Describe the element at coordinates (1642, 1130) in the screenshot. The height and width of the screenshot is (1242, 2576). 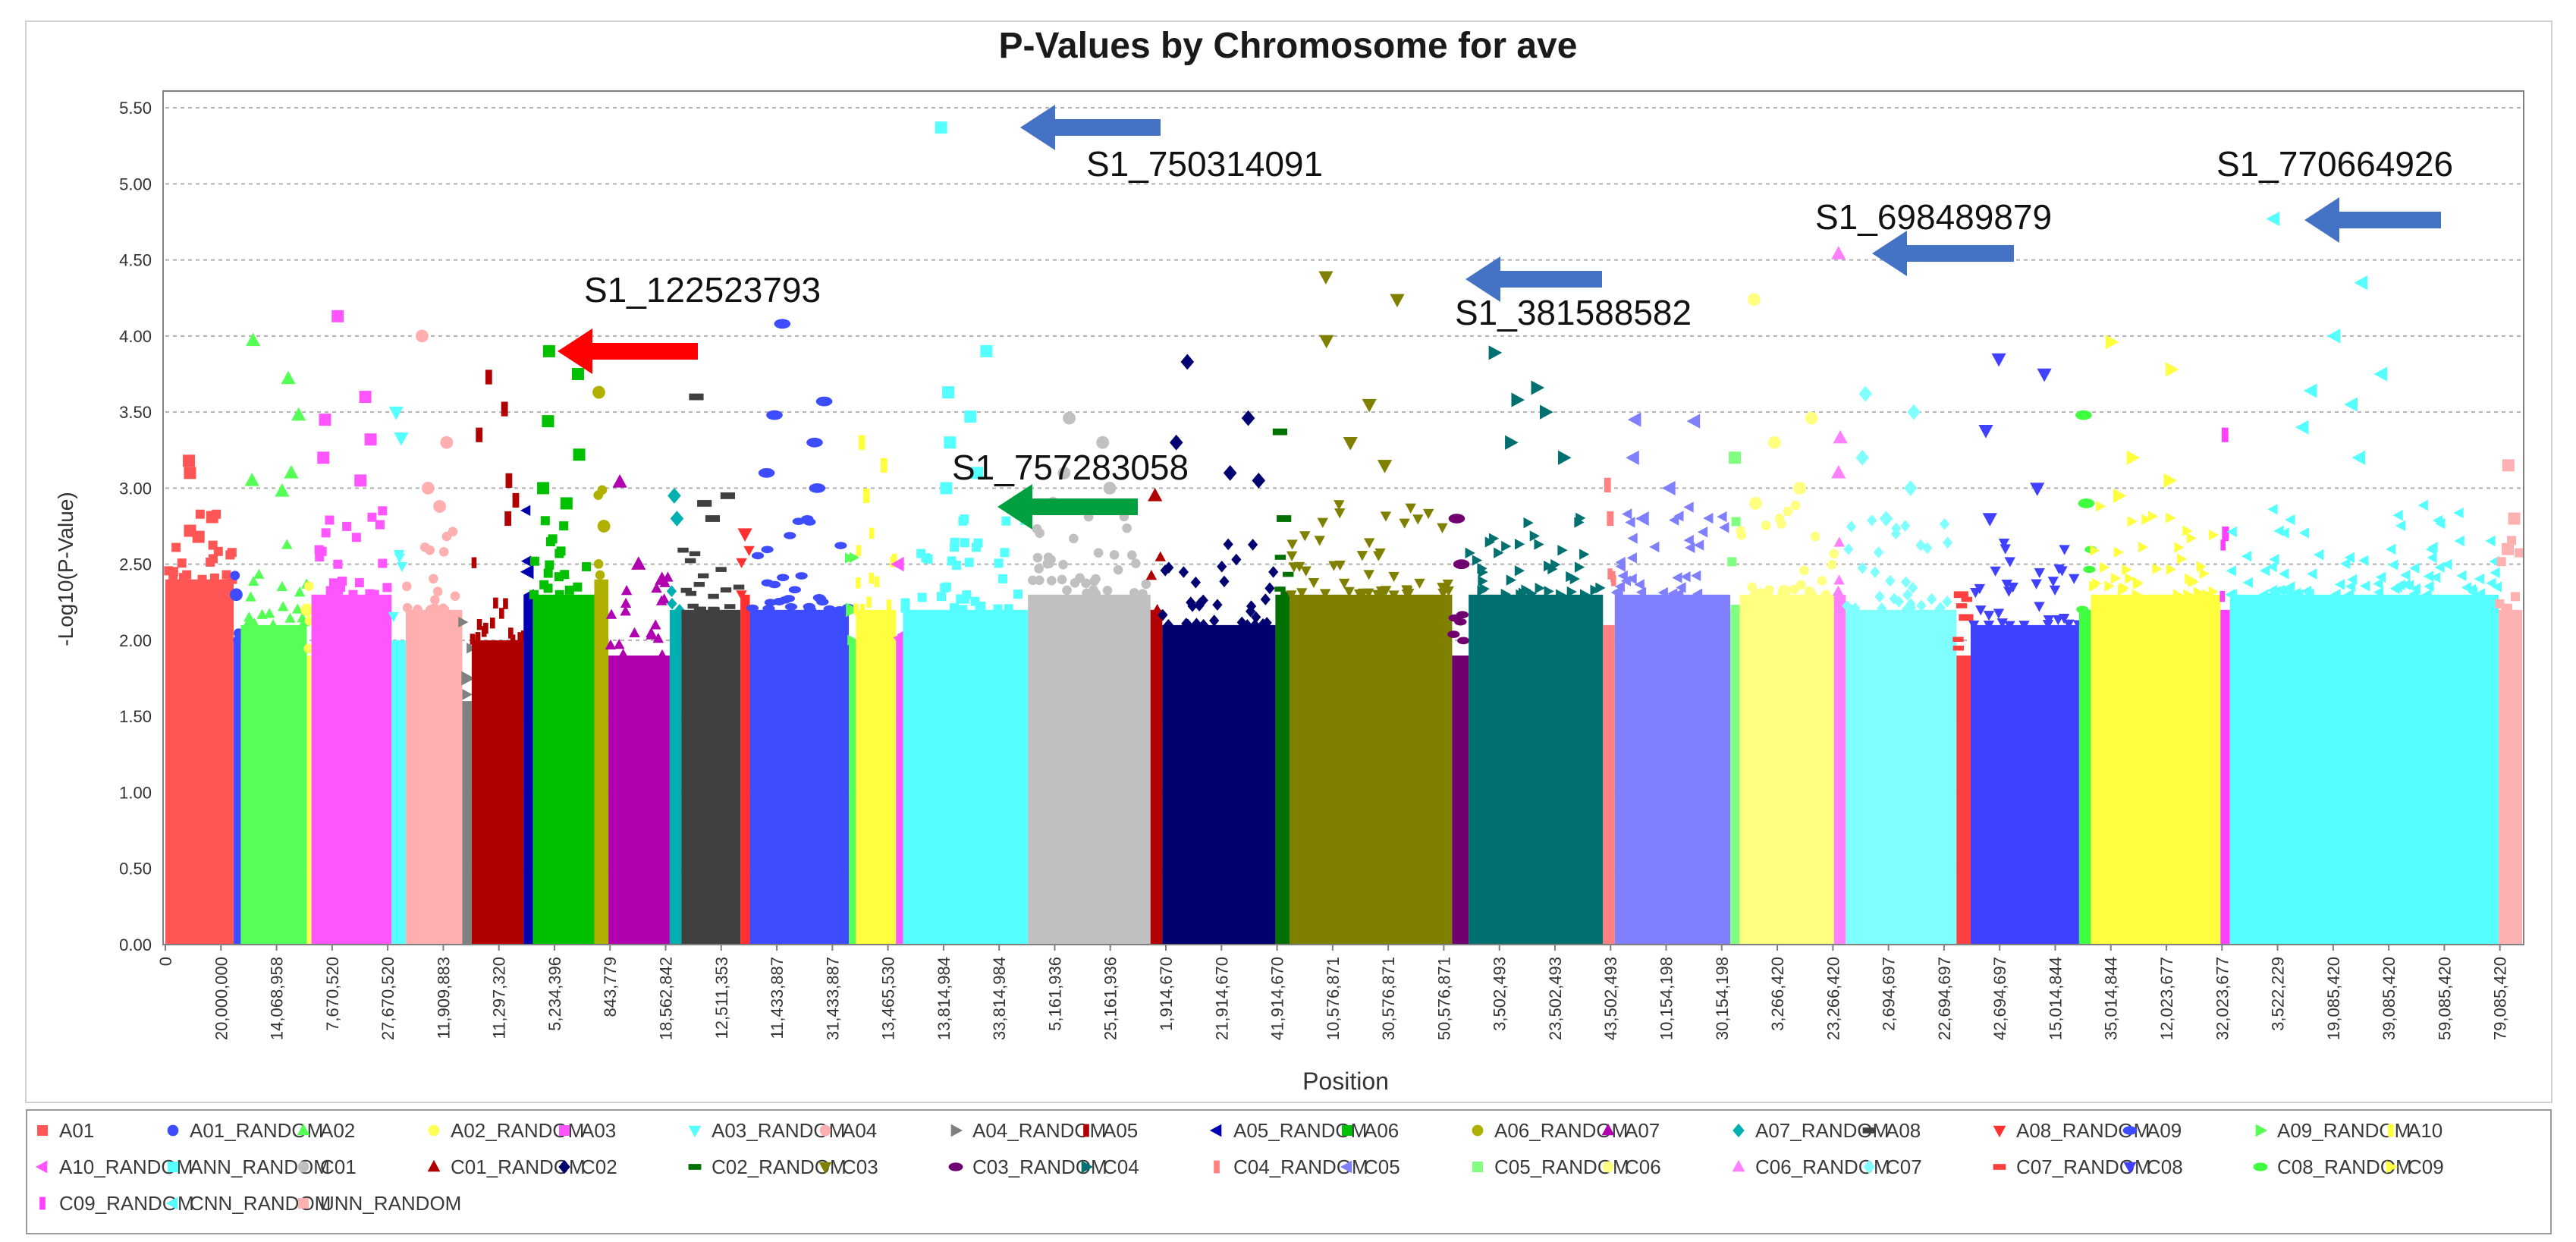
I see `legend-label: A07` at that location.